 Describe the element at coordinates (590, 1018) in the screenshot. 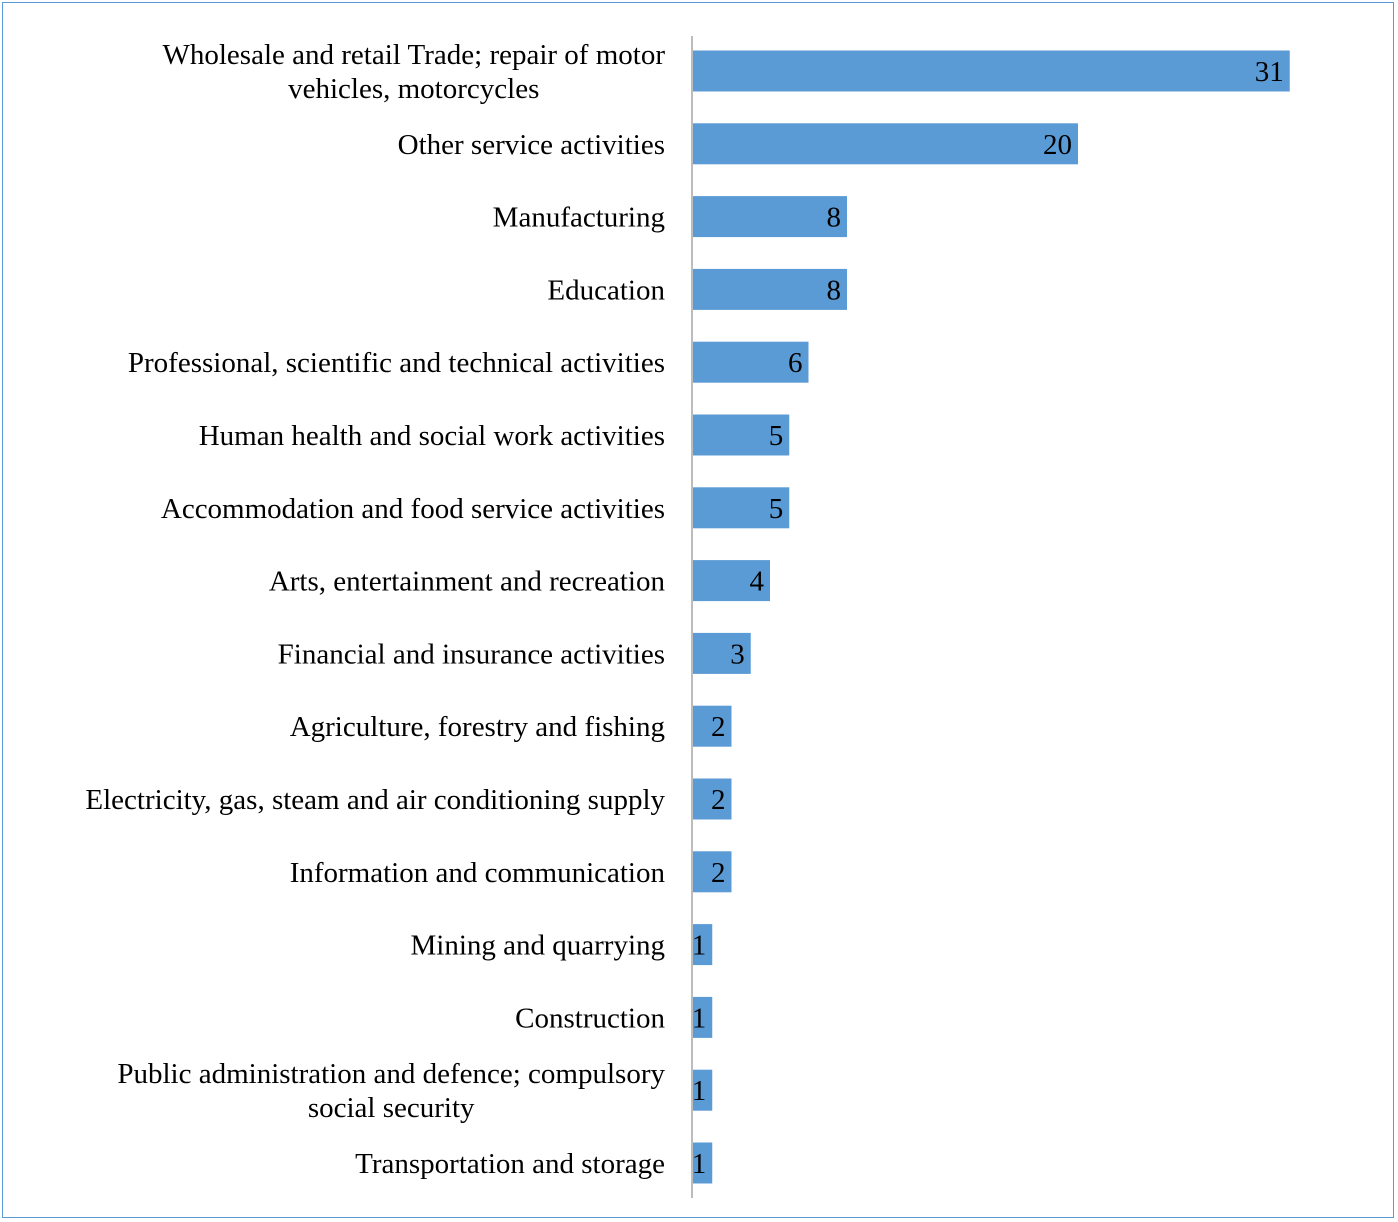

I see `category-label: Construction` at that location.